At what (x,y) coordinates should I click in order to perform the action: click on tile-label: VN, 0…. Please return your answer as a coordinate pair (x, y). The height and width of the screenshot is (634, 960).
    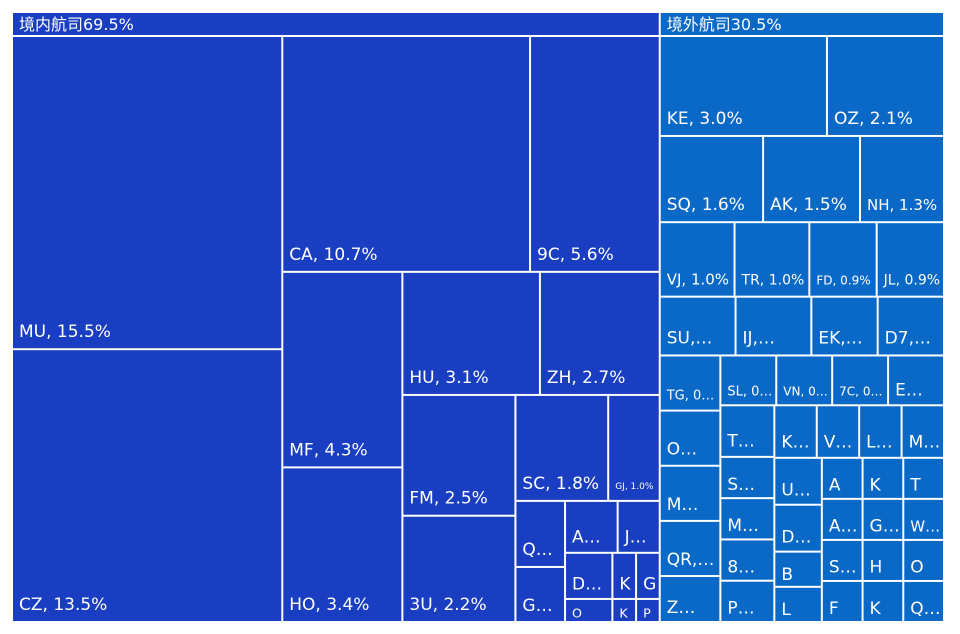
    Looking at the image, I should click on (805, 391).